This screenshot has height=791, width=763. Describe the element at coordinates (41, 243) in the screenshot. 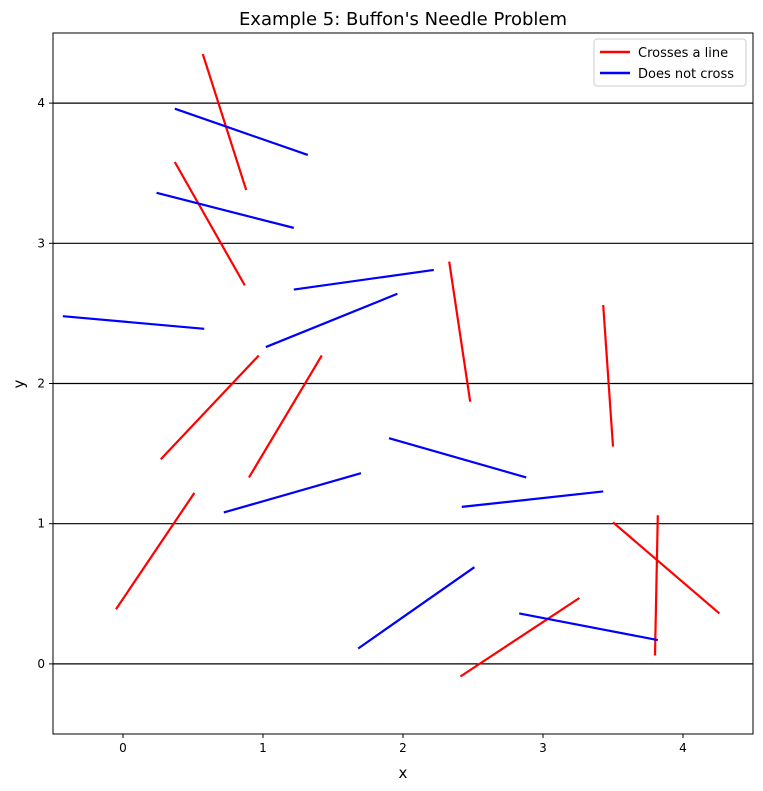

I see `y-tick-label: 3` at that location.